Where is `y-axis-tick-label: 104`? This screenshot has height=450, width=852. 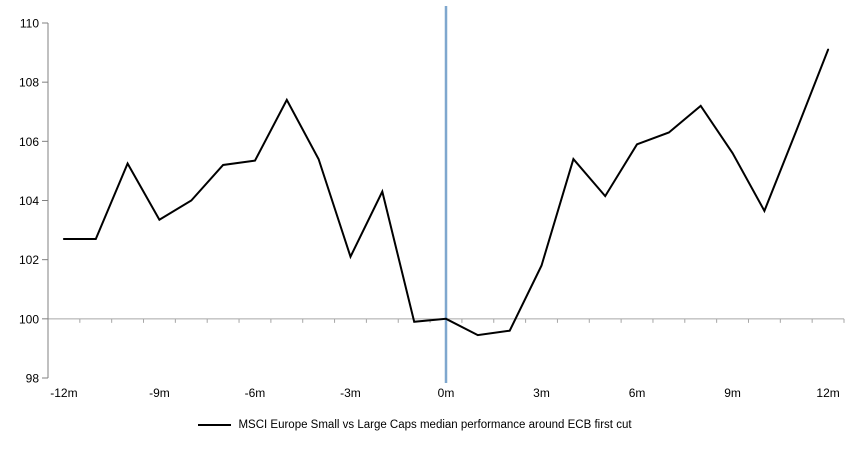 y-axis-tick-label: 104 is located at coordinates (29, 201).